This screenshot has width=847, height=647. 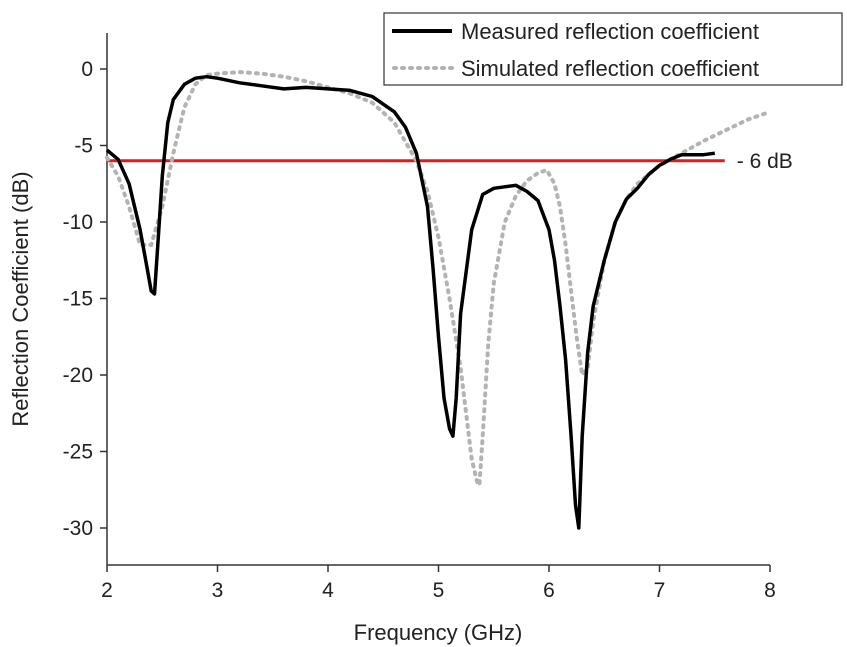 I want to click on y-ticks: 0 -5 -10 -15 -20 -25 -30, so click(x=85, y=299).